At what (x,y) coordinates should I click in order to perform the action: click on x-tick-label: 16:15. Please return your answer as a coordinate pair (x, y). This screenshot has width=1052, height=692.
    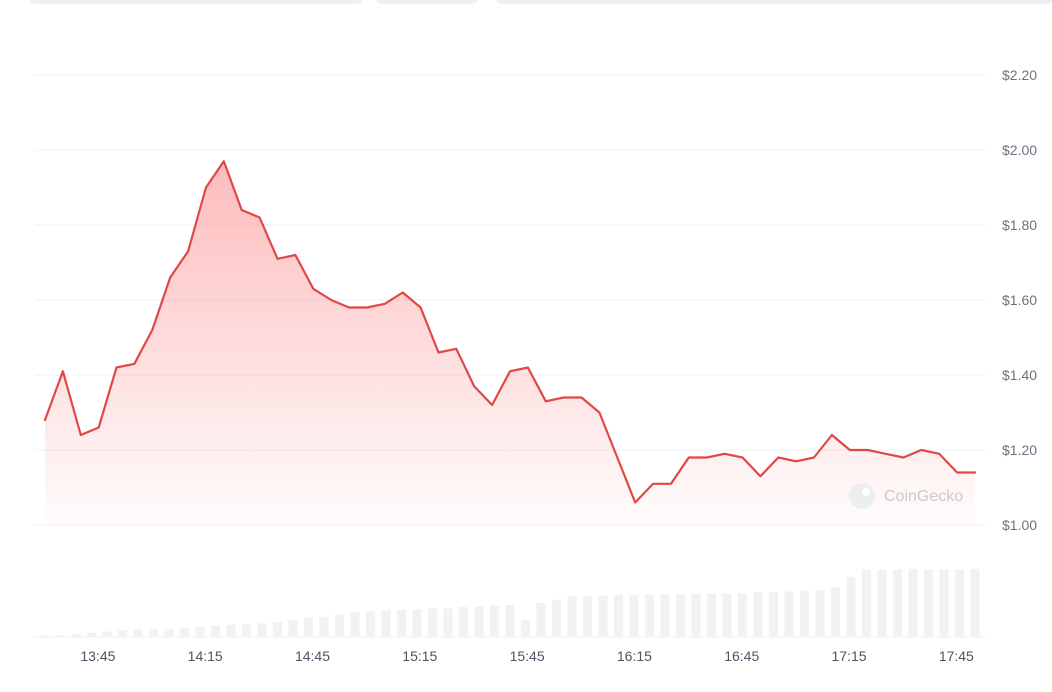
    Looking at the image, I should click on (634, 656).